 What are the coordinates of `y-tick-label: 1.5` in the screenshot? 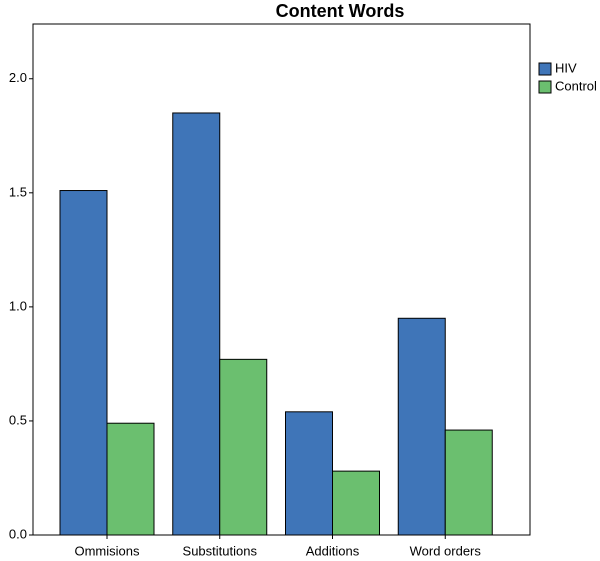 It's located at (18, 191).